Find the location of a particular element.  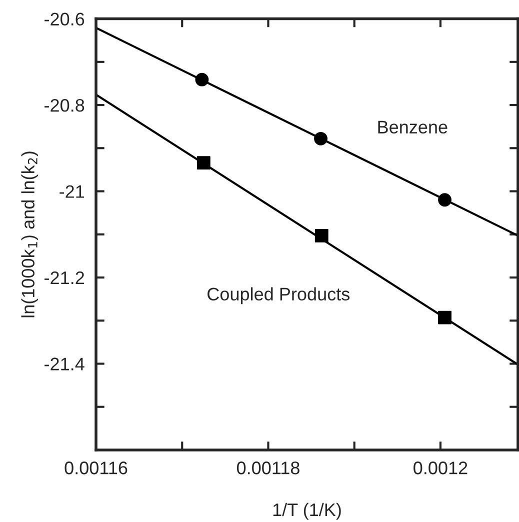

y-tick-label: -20.6 is located at coordinates (64, 19).